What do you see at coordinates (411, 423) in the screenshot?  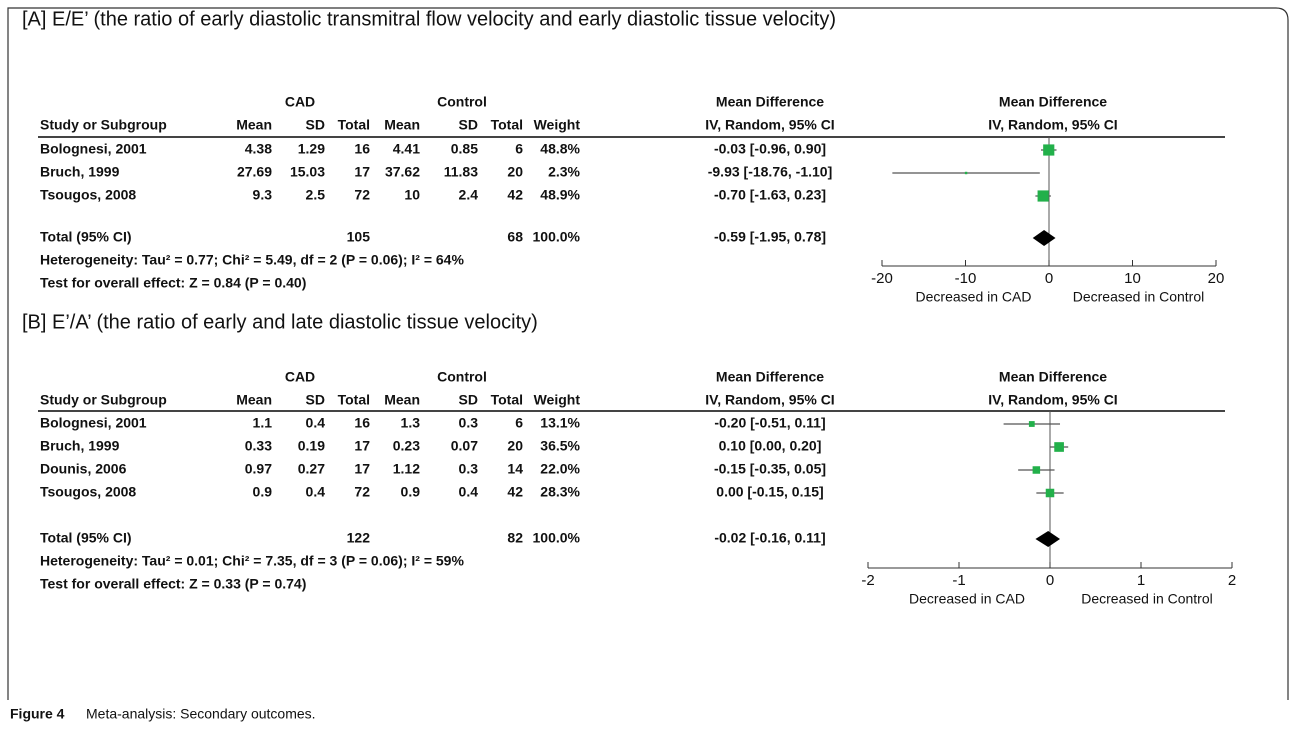 I see `cell: 1.3` at bounding box center [411, 423].